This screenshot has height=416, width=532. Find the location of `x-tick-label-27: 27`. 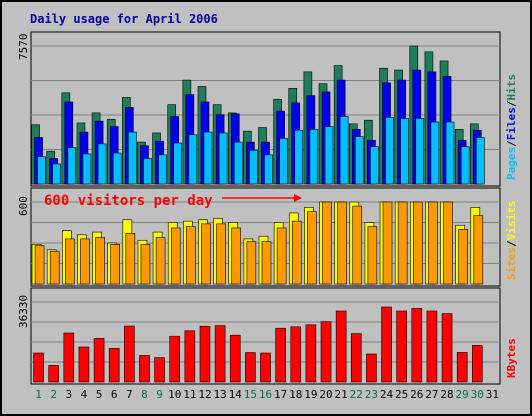

x-tick-label-27: 27 is located at coordinates (431, 394).